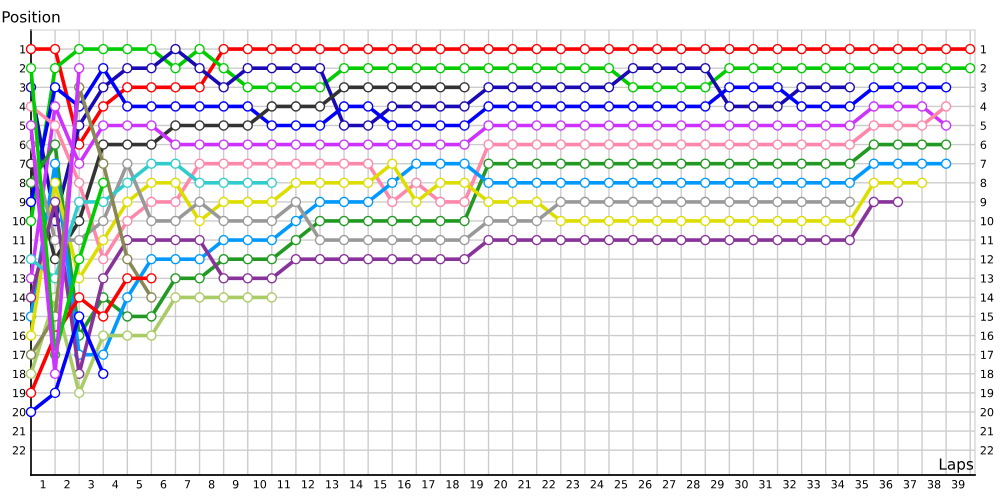  Describe the element at coordinates (187, 484) in the screenshot. I see `x-tick-label: 7` at that location.